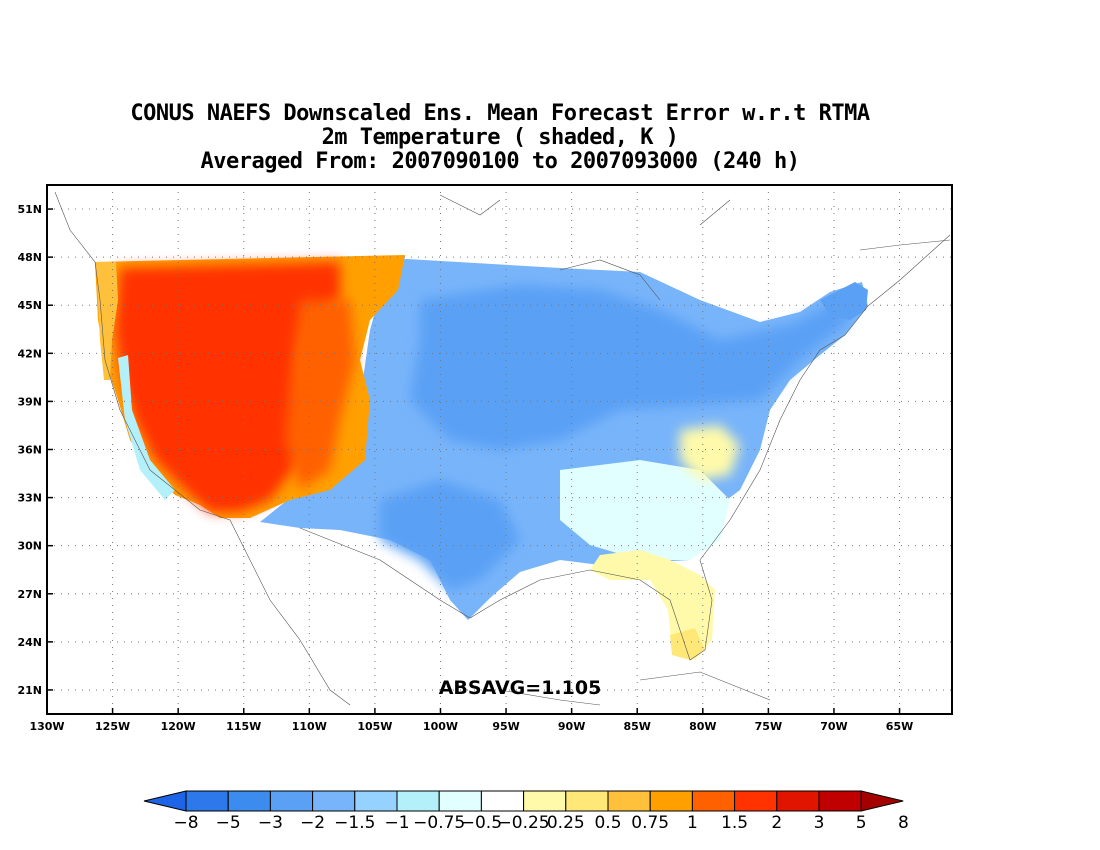 This screenshot has height=850, width=1100. I want to click on colorbar-label: 0.5, so click(607, 823).